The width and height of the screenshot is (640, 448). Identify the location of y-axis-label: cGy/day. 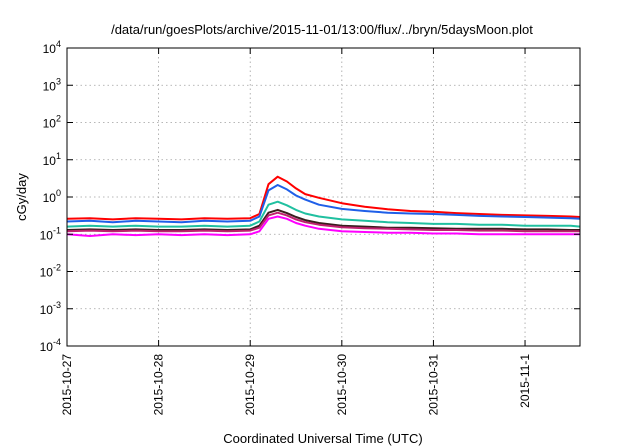
(21, 197).